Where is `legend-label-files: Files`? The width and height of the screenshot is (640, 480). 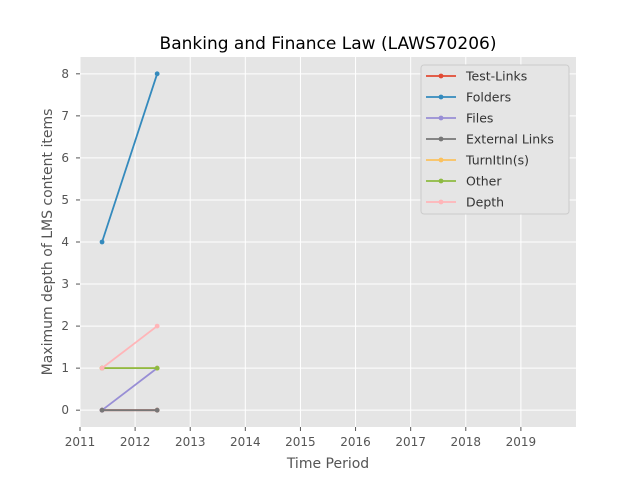
legend-label-files: Files is located at coordinates (479, 118).